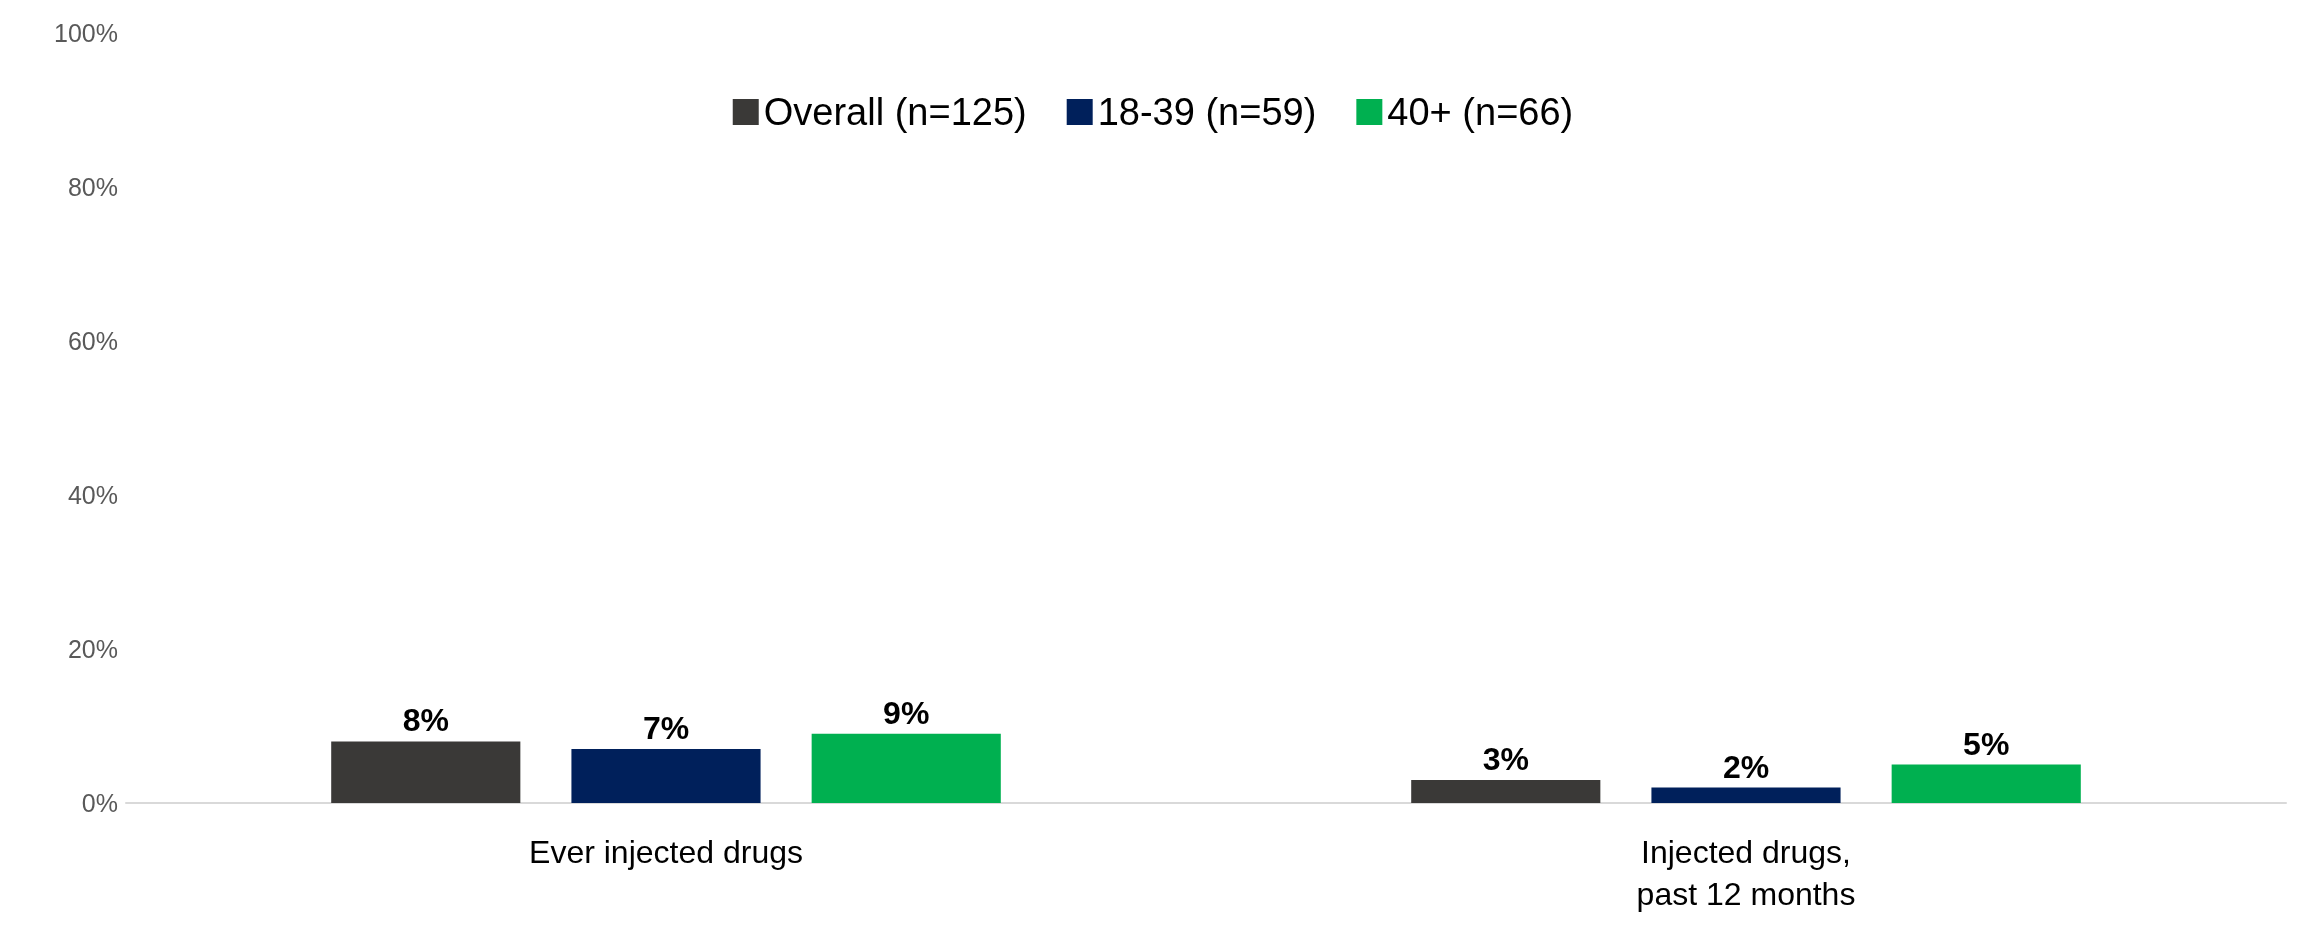 The image size is (2308, 935). What do you see at coordinates (666, 852) in the screenshot?
I see `x-tick-label: Ever injected drugs` at bounding box center [666, 852].